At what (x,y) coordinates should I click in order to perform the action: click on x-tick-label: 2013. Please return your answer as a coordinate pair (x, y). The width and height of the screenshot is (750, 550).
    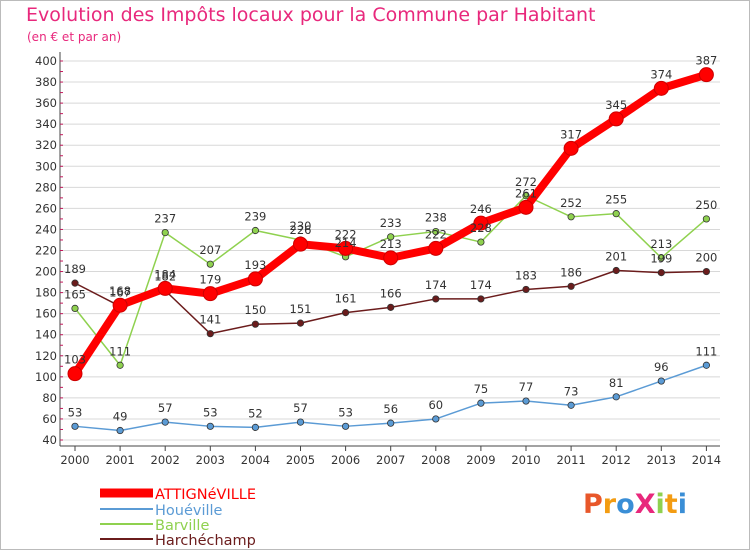
    Looking at the image, I should click on (661, 460).